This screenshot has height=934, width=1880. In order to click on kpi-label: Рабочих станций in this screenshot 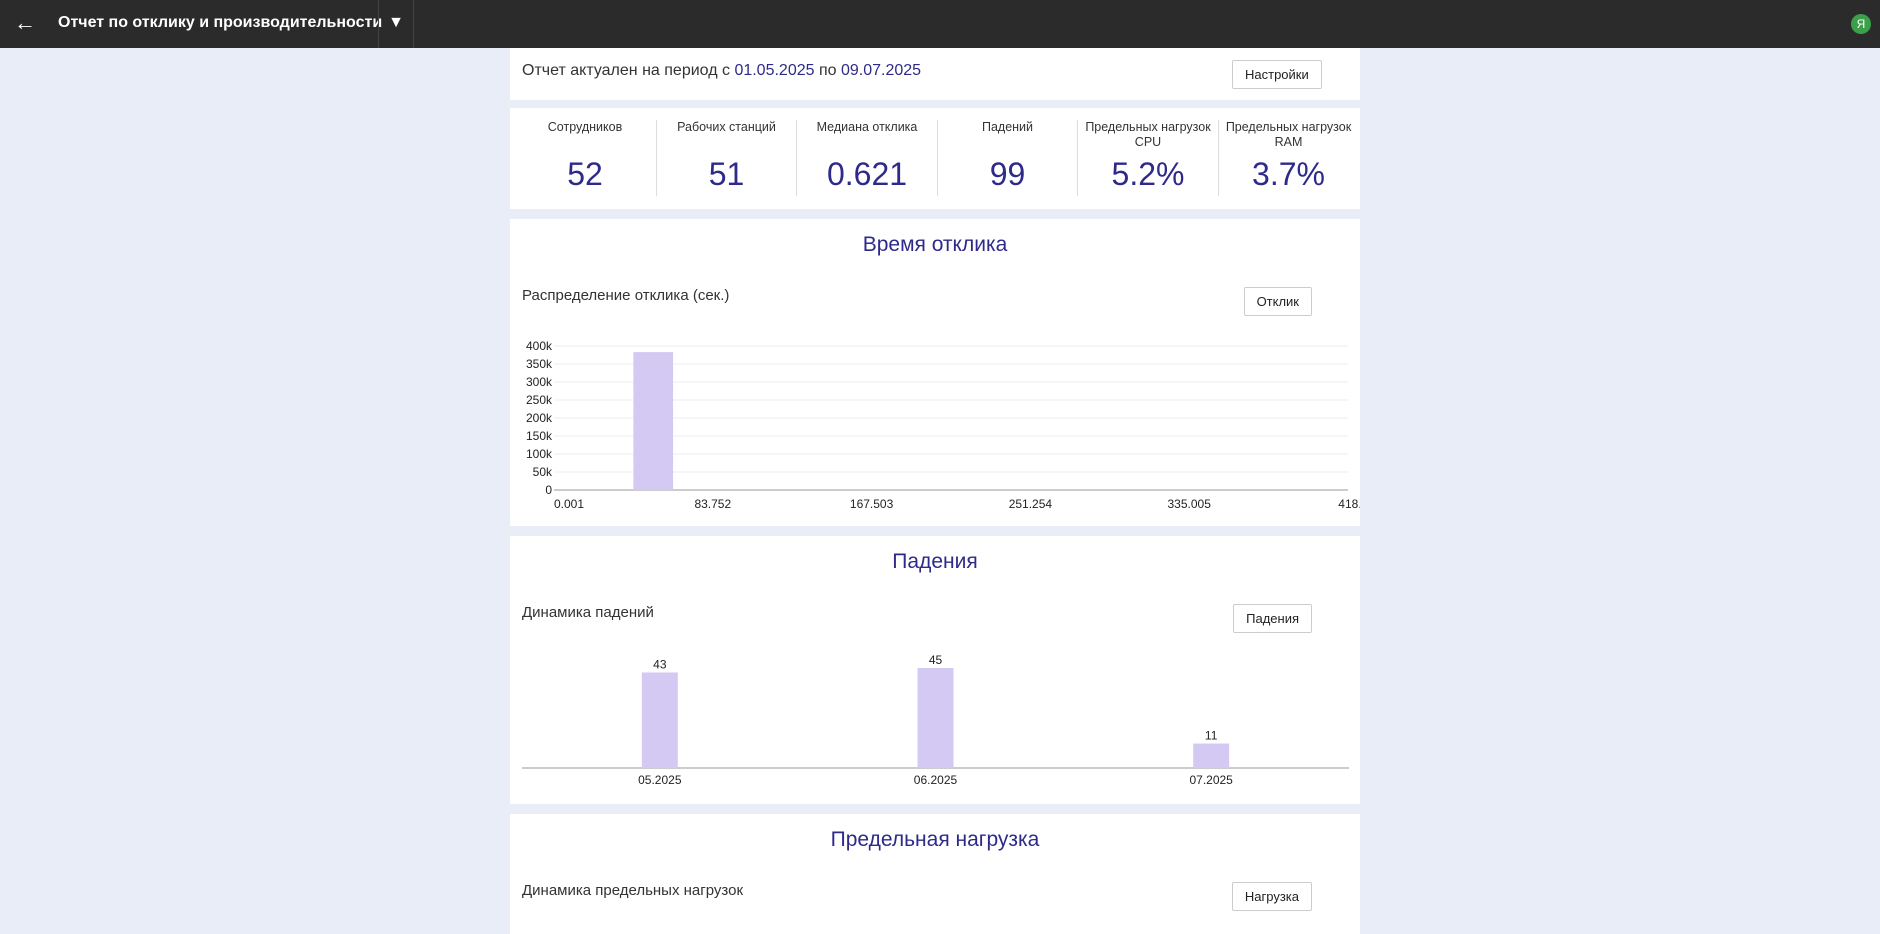, I will do `click(726, 127)`.